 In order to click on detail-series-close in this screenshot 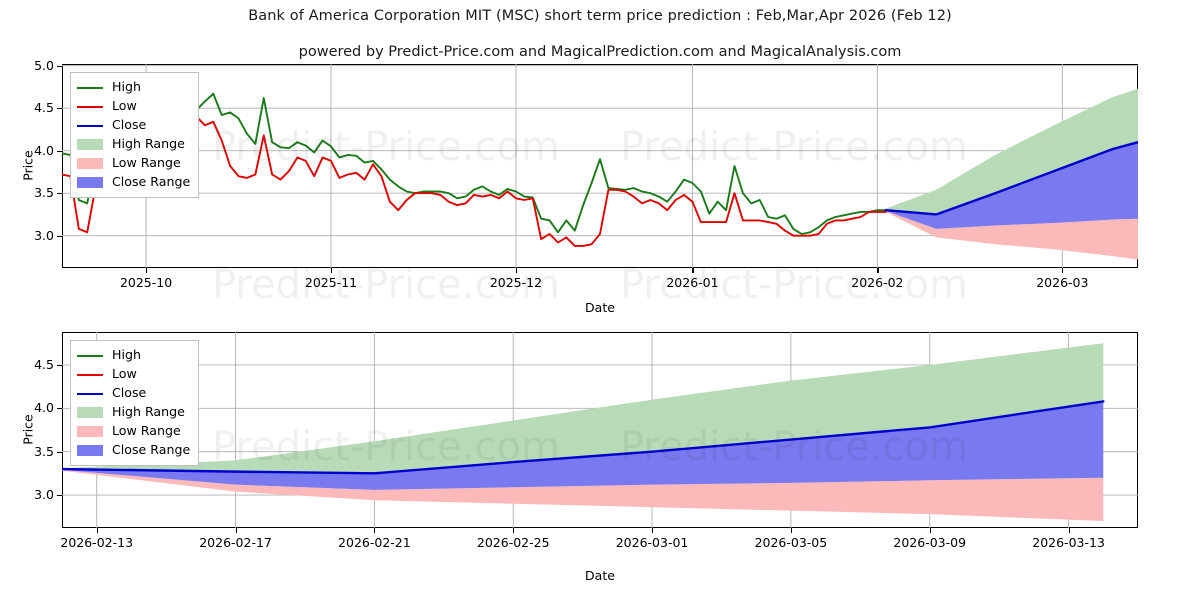, I will do `click(583, 437)`.